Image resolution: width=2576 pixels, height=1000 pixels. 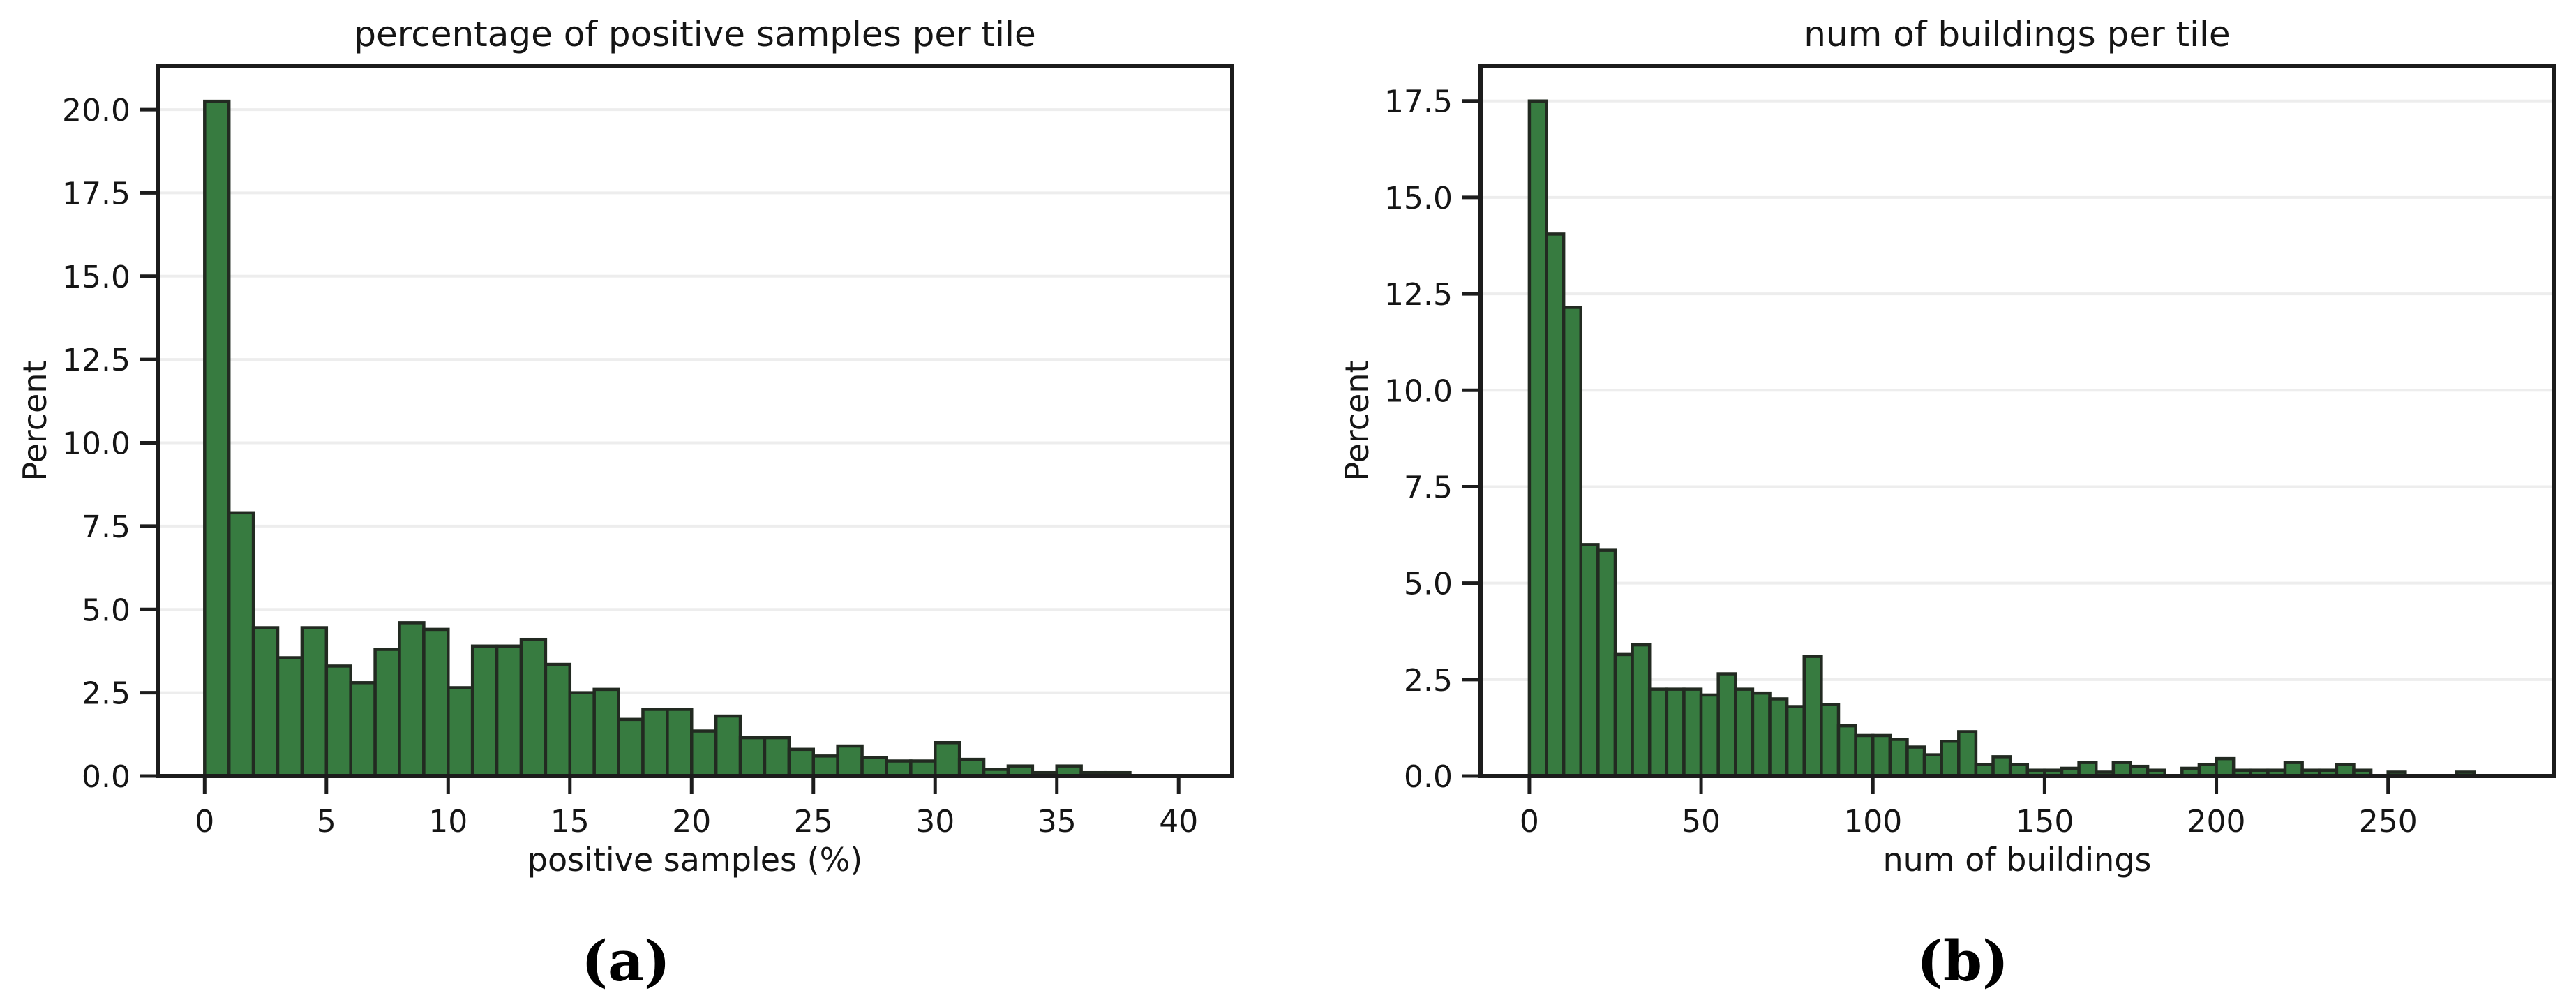 What do you see at coordinates (1872, 821) in the screenshot?
I see `x-tick-label: 100` at bounding box center [1872, 821].